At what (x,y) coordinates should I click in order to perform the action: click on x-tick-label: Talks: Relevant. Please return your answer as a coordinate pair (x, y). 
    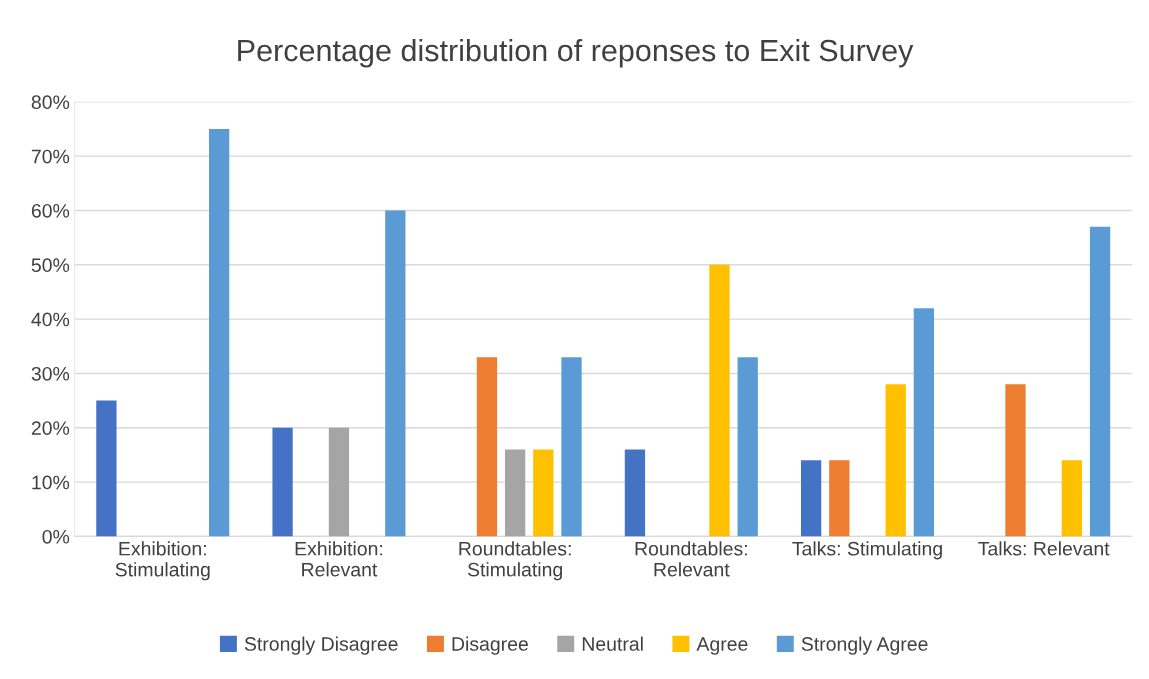
    Looking at the image, I should click on (1044, 548).